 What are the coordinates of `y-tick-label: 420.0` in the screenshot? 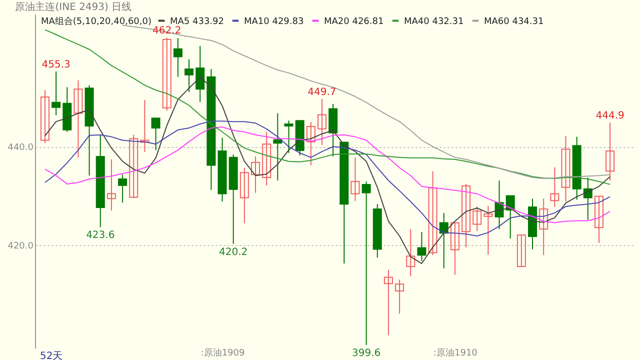 It's located at (21, 246).